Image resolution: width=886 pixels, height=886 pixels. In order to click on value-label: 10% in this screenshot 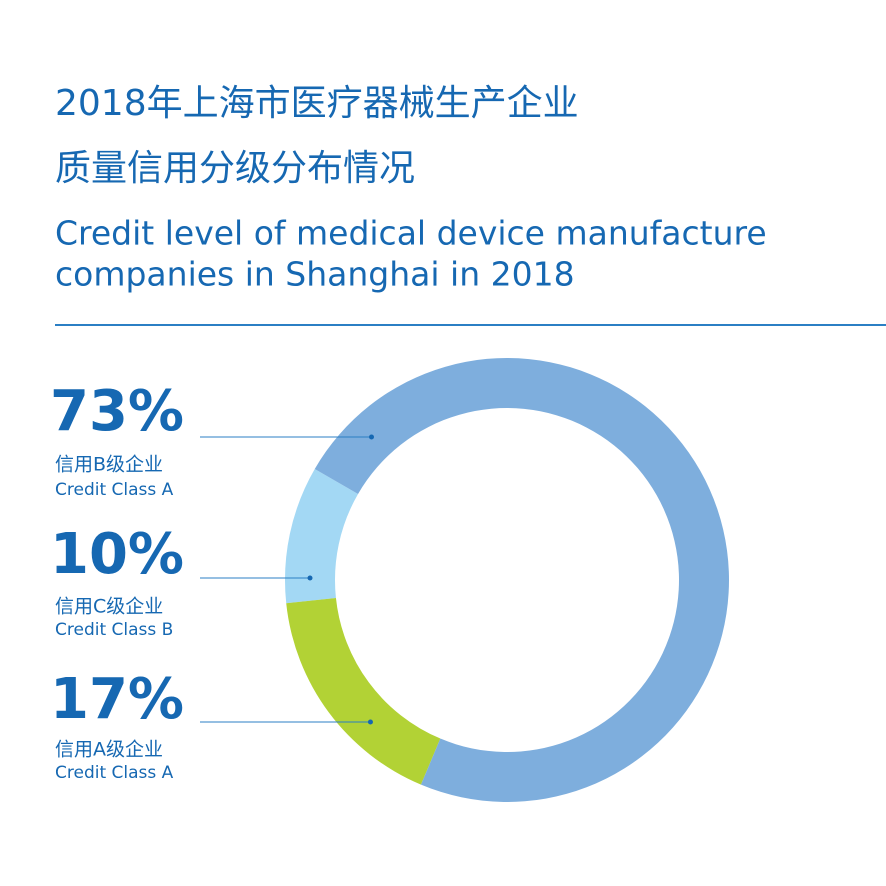, I will do `click(117, 554)`.